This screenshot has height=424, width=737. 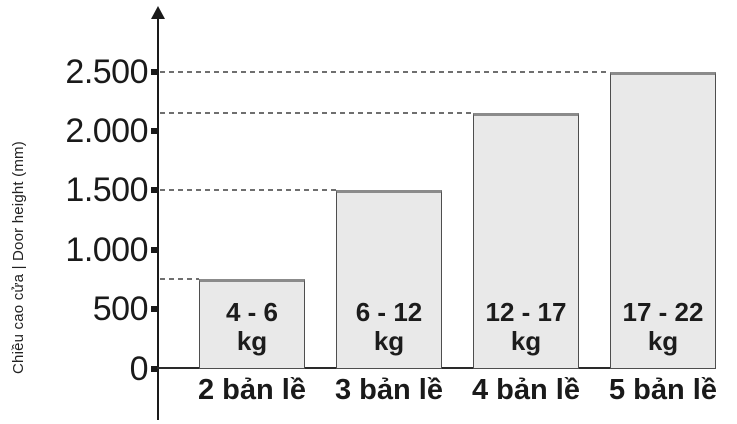 I want to click on y-axis-arrow-up-icon, so click(x=158, y=12).